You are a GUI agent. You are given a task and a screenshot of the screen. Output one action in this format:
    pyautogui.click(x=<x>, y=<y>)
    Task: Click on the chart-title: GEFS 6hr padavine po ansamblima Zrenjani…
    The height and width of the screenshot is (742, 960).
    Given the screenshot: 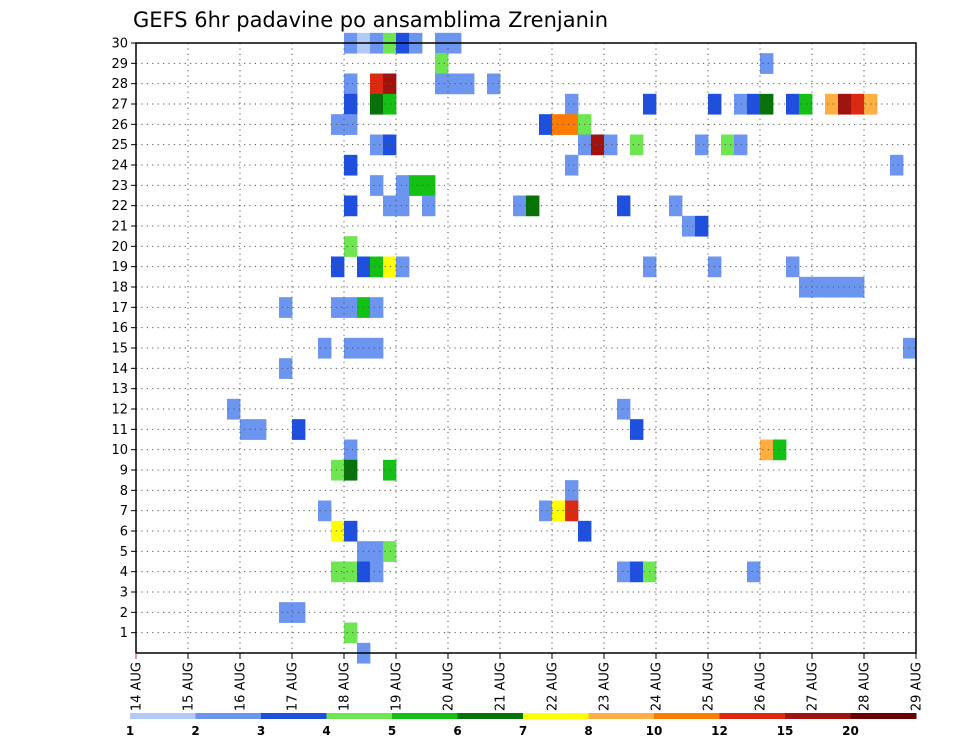 What is the action you would take?
    pyautogui.click(x=370, y=20)
    